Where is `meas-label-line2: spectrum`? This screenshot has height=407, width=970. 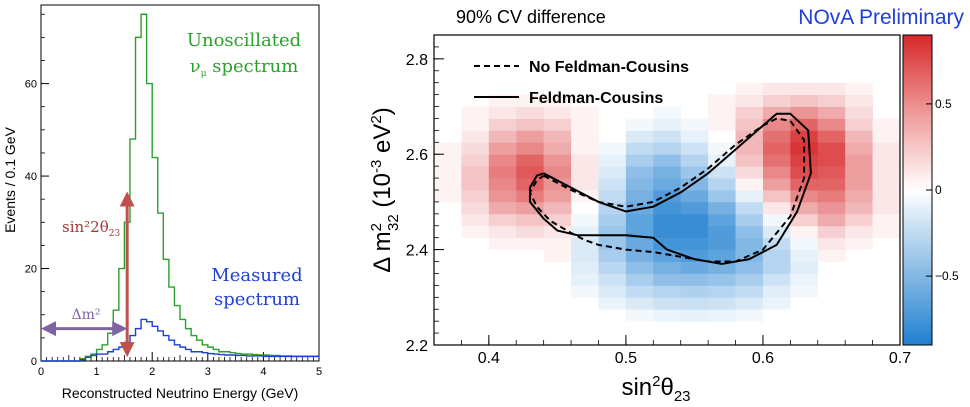 meas-label-line2: spectrum is located at coordinates (257, 299).